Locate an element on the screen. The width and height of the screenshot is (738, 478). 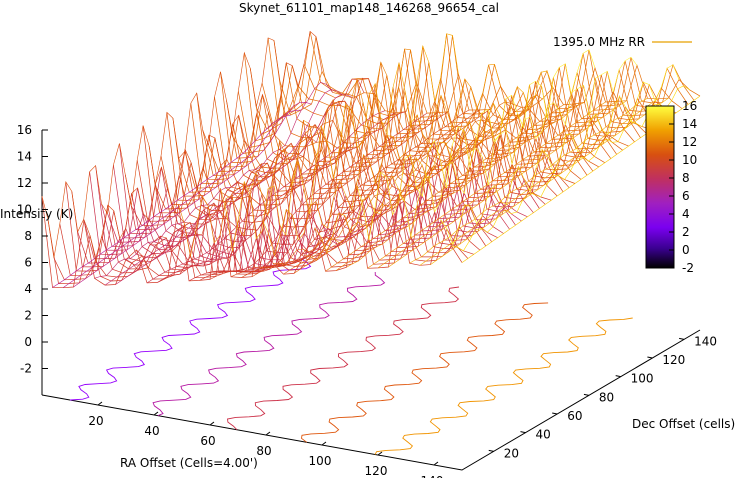
colorbar-tick-label: 8 is located at coordinates (686, 178).